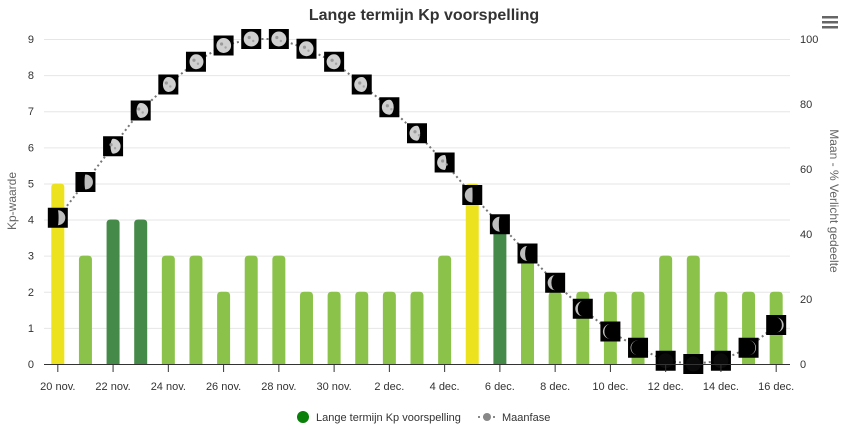 The width and height of the screenshot is (848, 430). I want to click on legend-kp-marker, so click(303, 417).